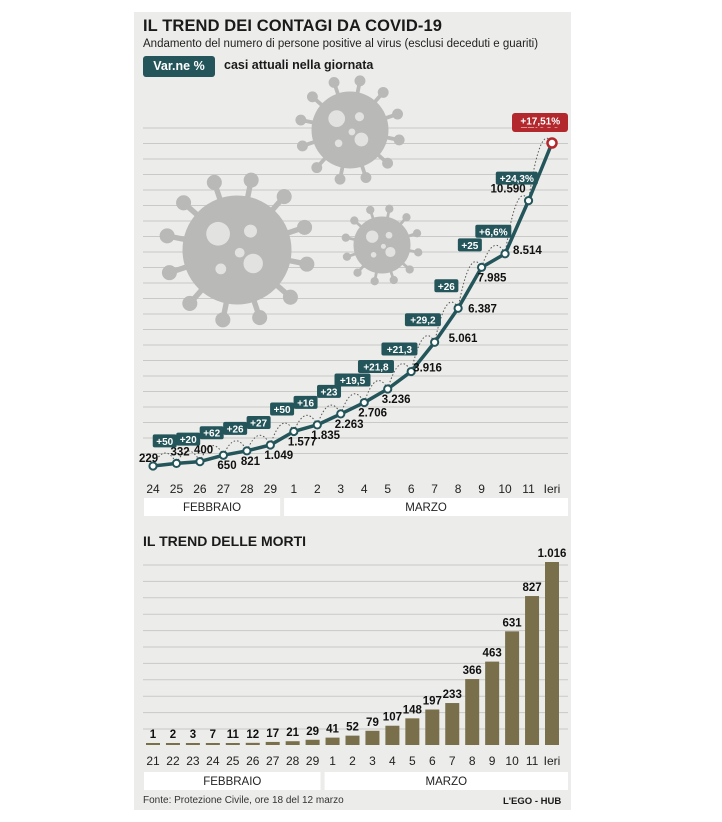 Image resolution: width=722 pixels, height=822 pixels. What do you see at coordinates (353, 381) in the screenshot?
I see `change-label: +19,5` at bounding box center [353, 381].